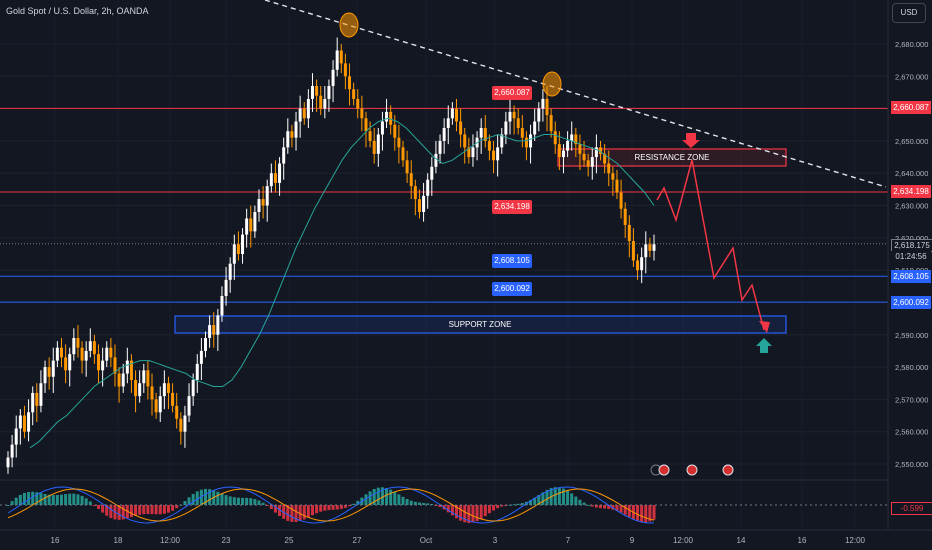 The image size is (932, 550). What do you see at coordinates (512, 261) in the screenshot?
I see `level-tag-2608: 2,608.105` at bounding box center [512, 261].